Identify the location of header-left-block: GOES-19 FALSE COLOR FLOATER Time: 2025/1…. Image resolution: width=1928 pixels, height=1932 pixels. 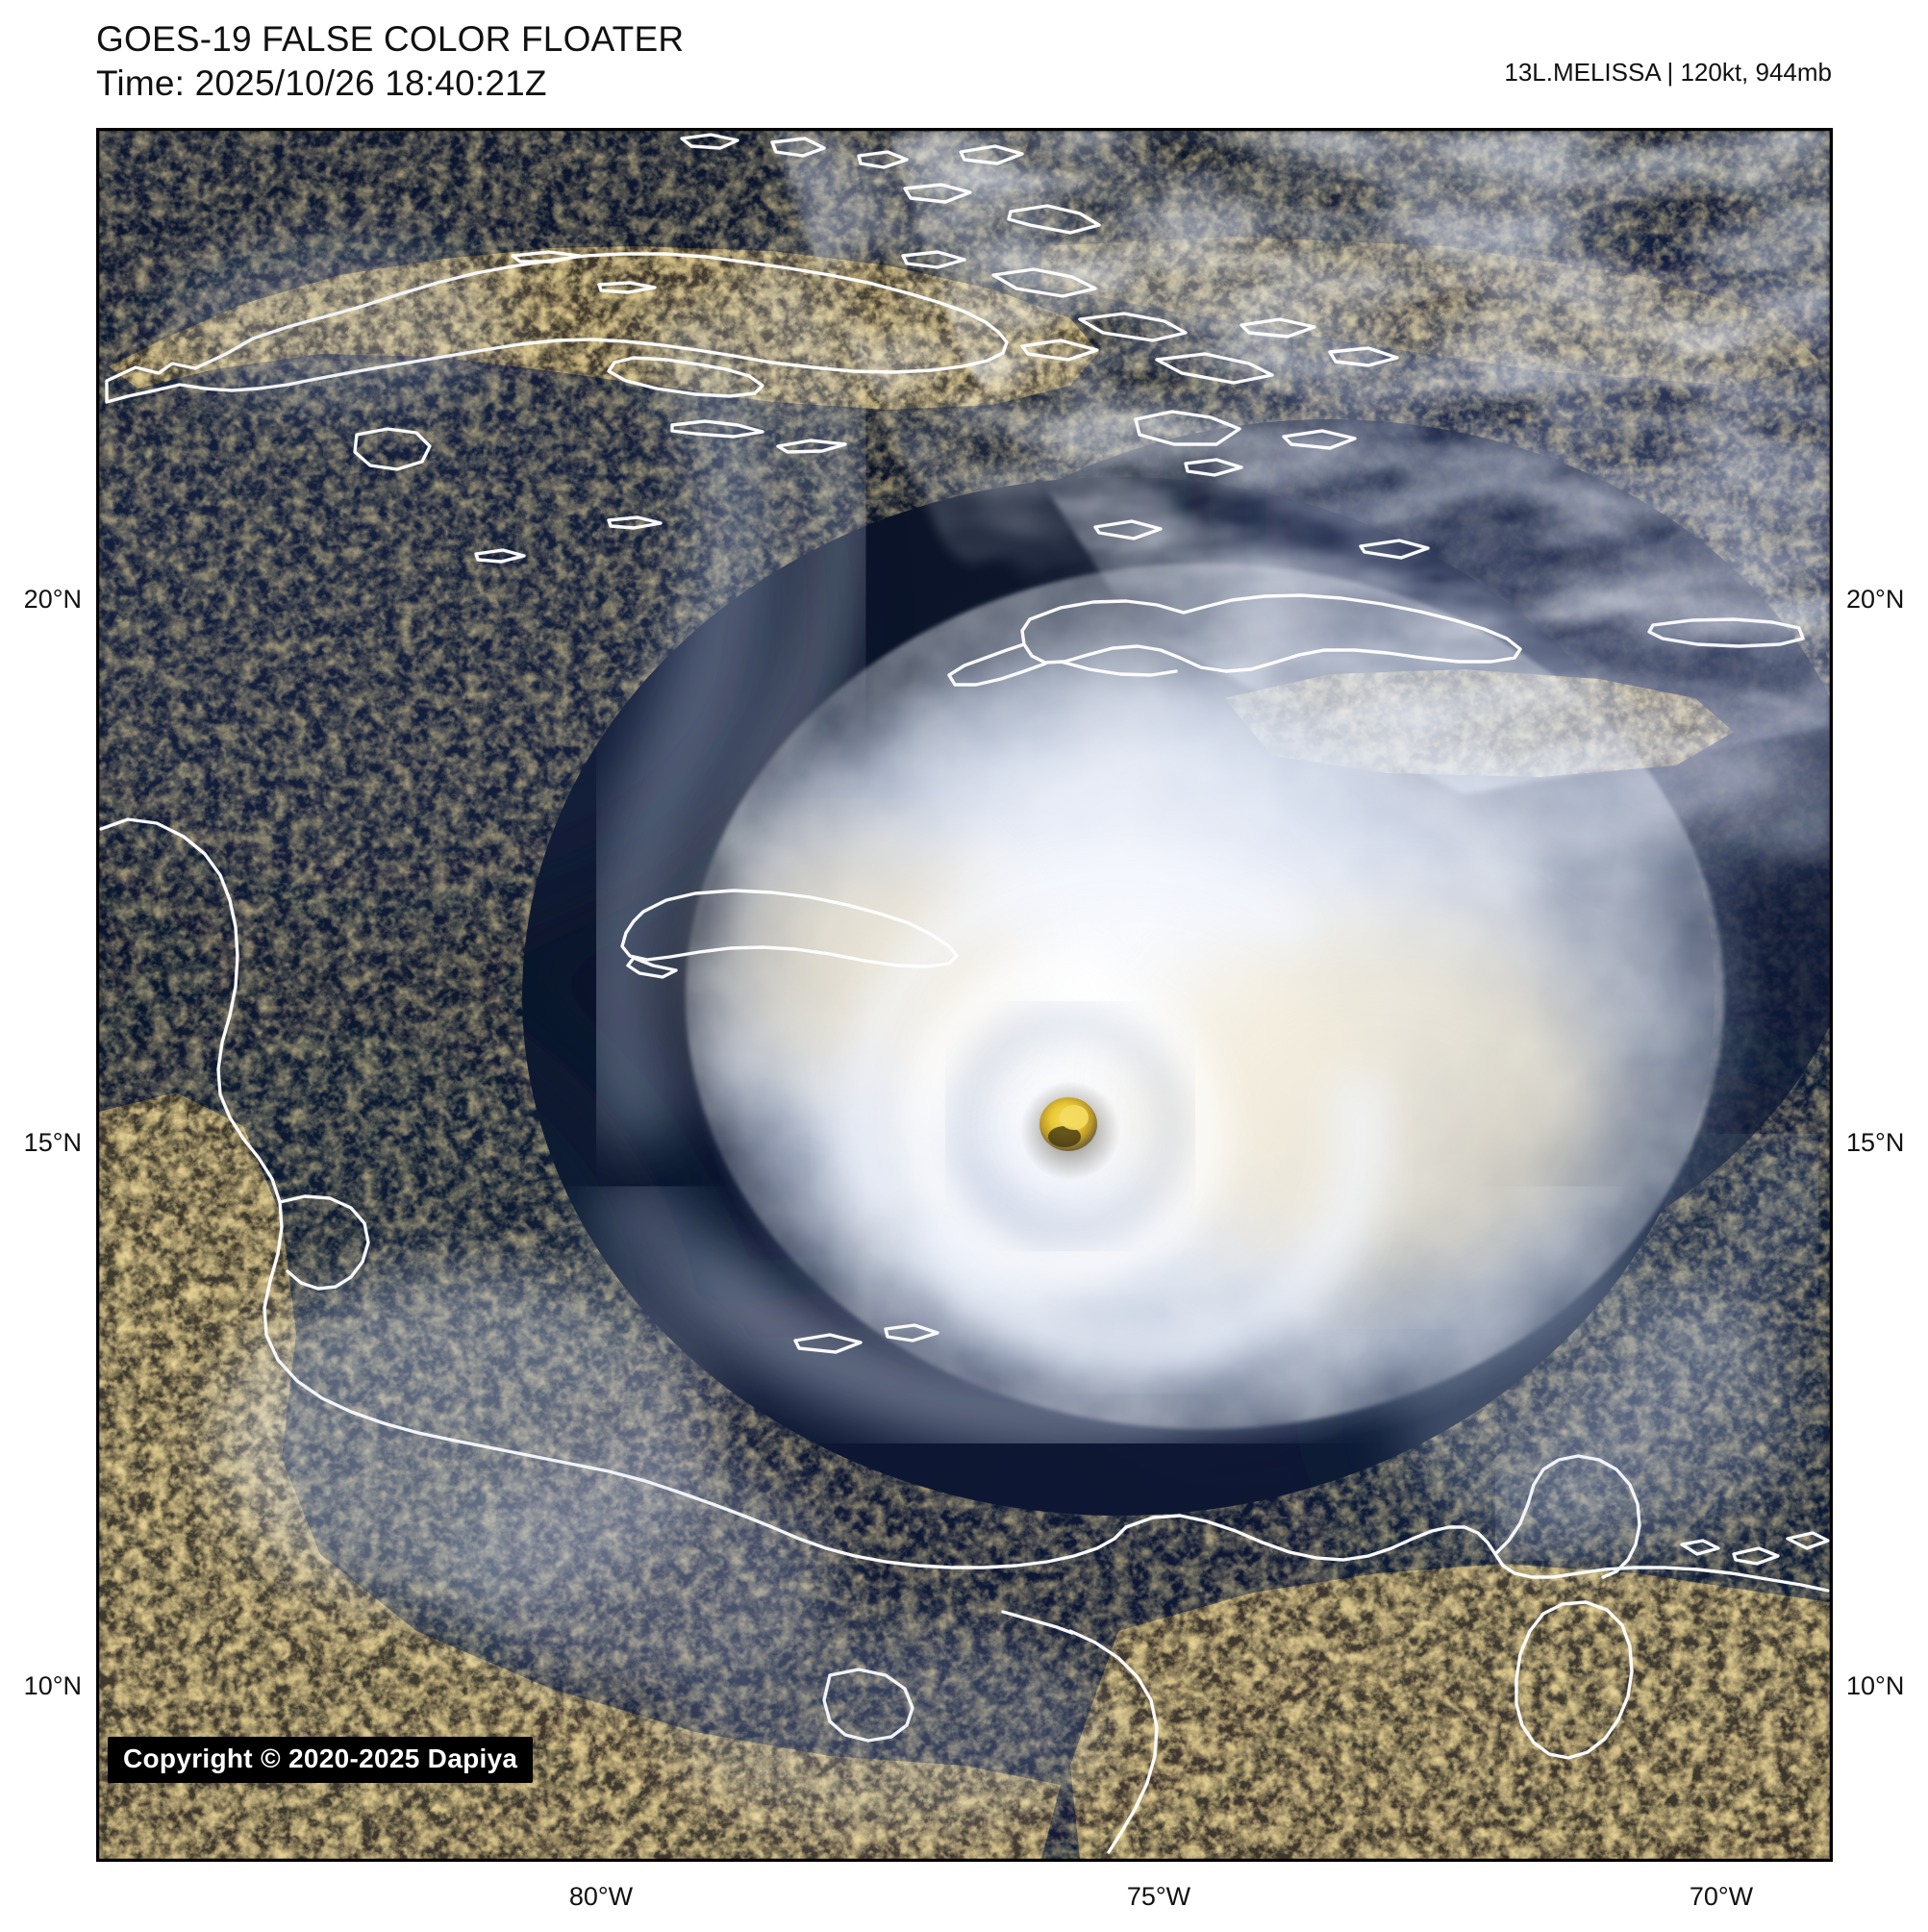
(390, 61).